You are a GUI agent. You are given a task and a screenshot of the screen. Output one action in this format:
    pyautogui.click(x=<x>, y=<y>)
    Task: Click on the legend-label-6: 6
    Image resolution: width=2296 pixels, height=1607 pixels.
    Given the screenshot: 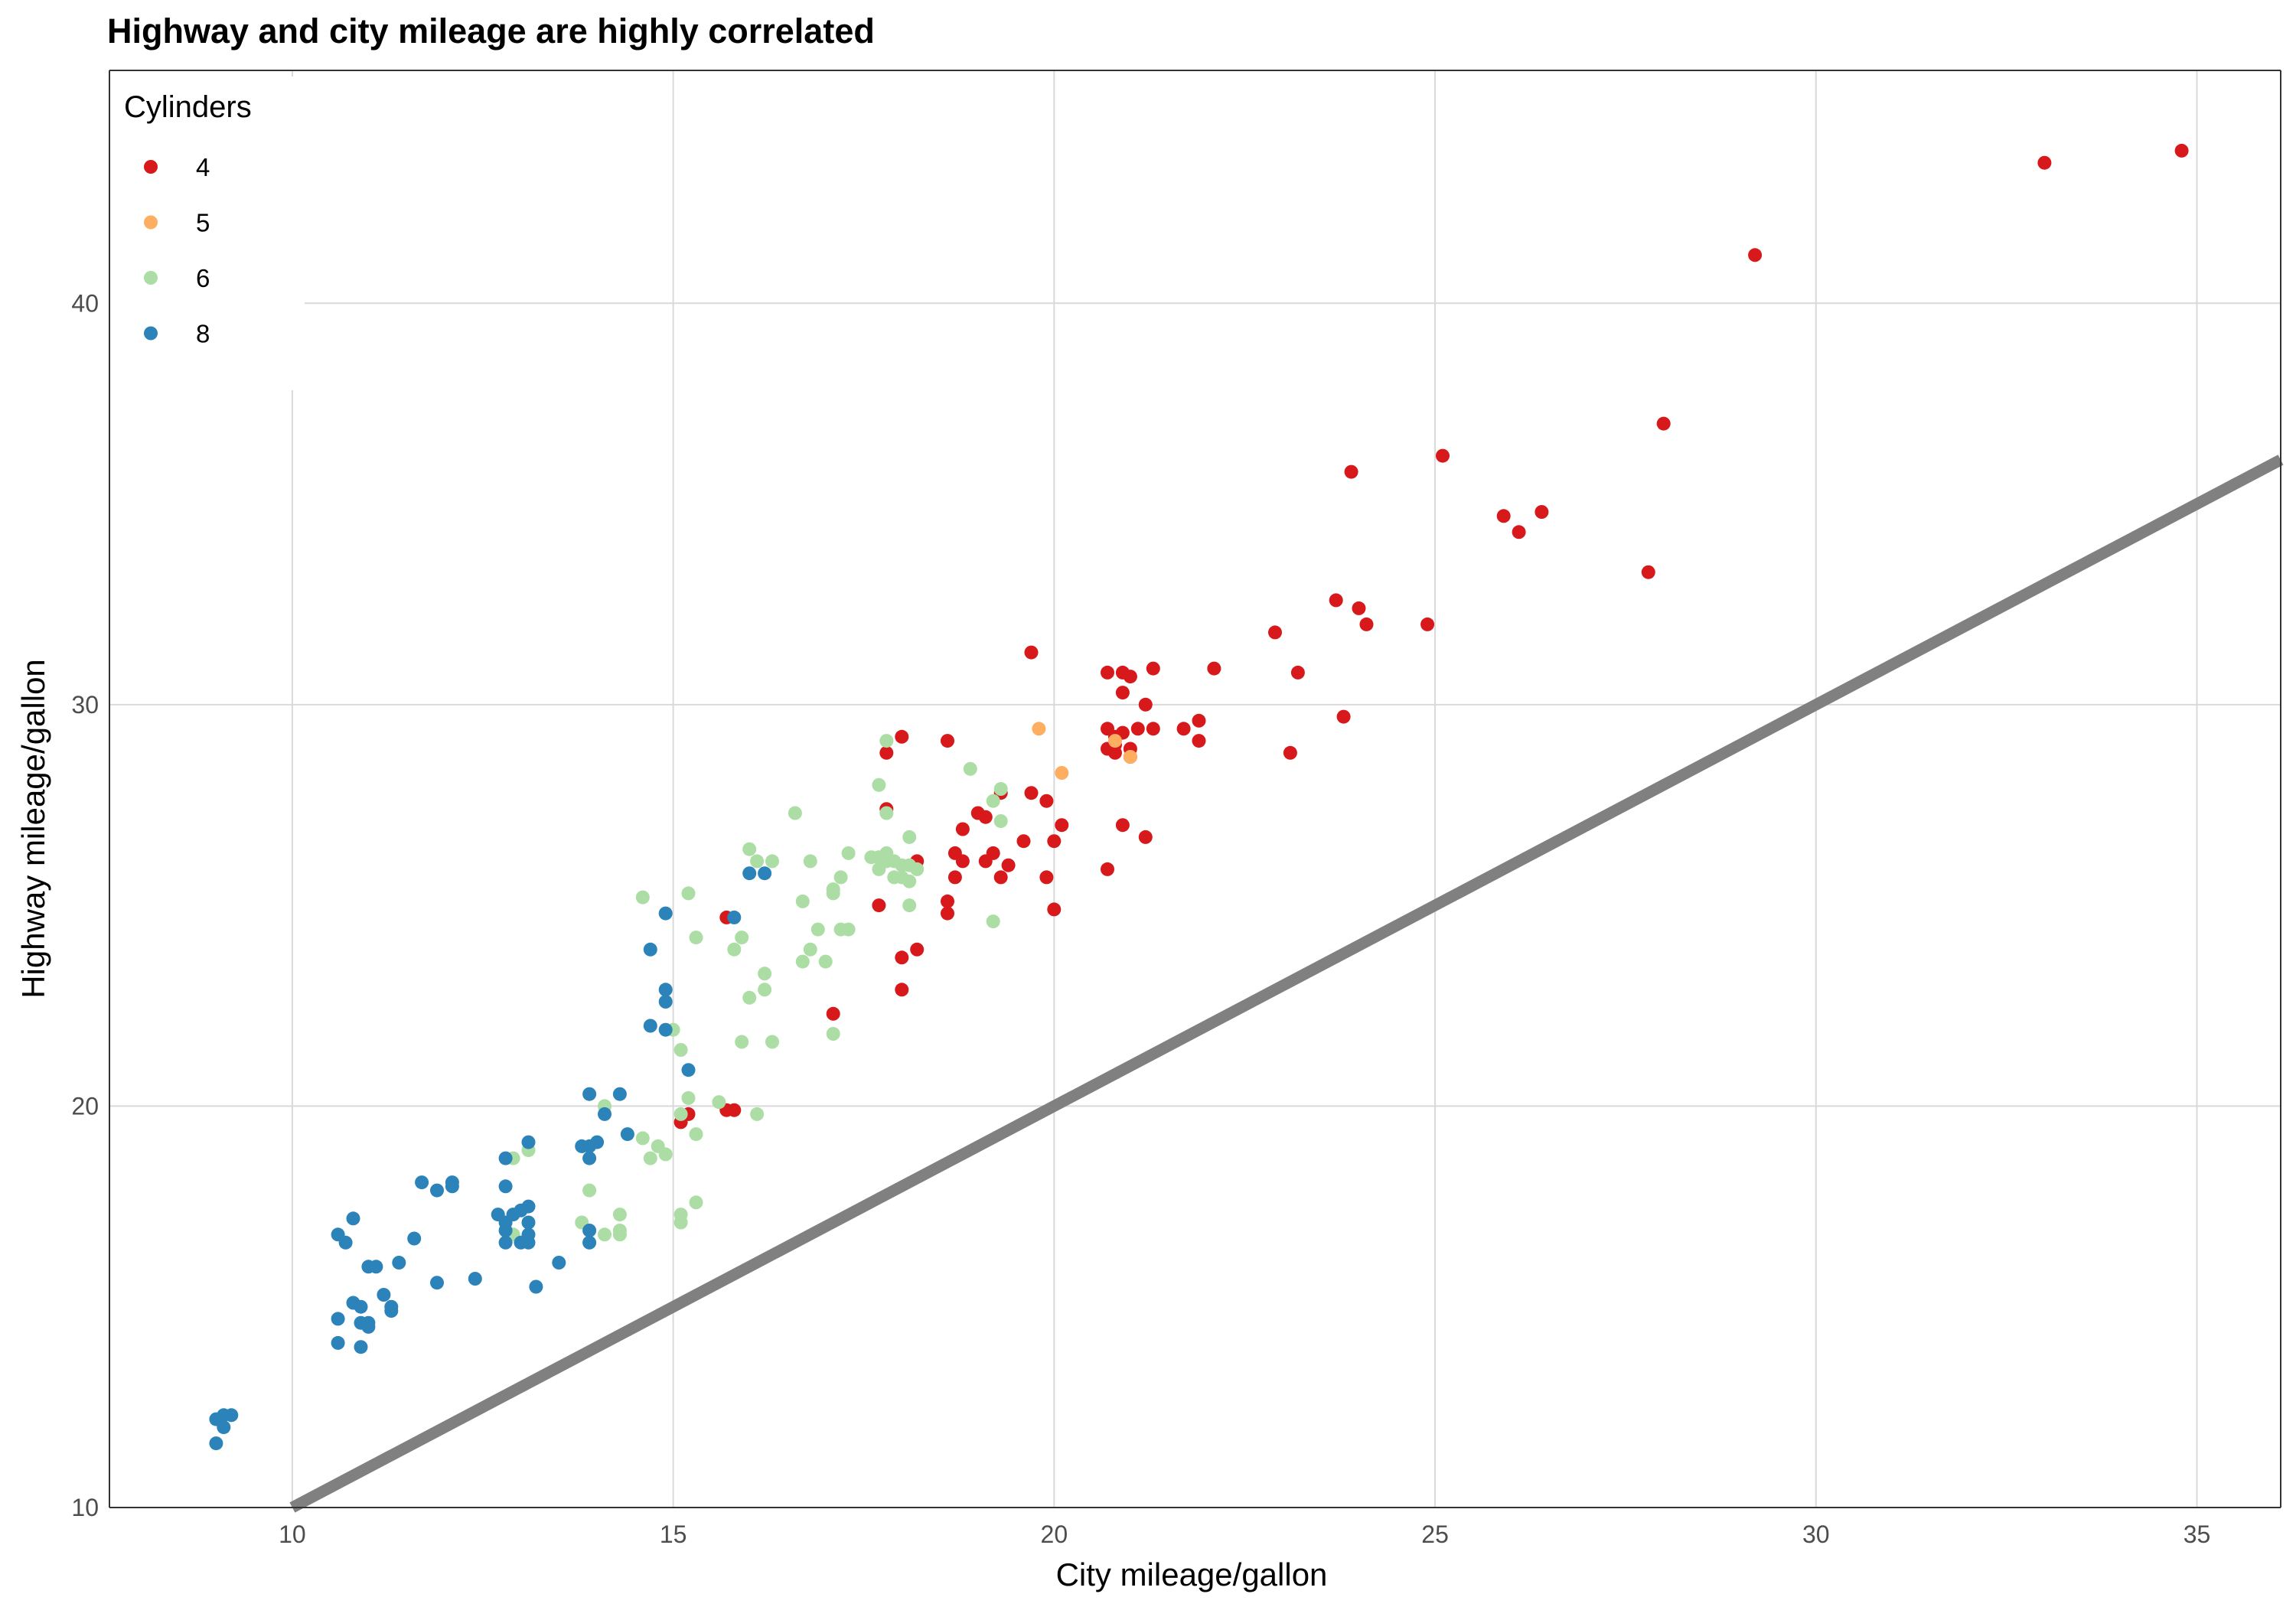 What is the action you would take?
    pyautogui.click(x=203, y=278)
    